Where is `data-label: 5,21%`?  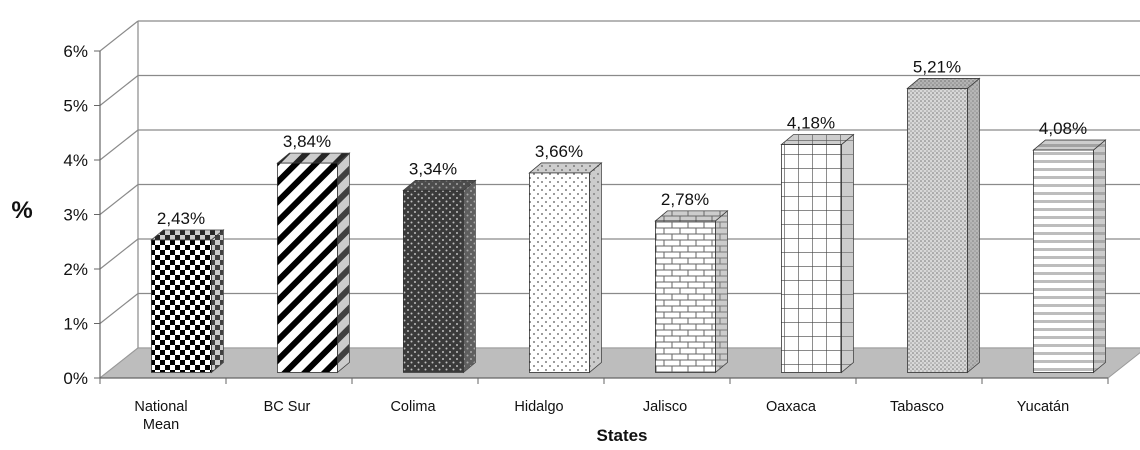 data-label: 5,21% is located at coordinates (937, 66).